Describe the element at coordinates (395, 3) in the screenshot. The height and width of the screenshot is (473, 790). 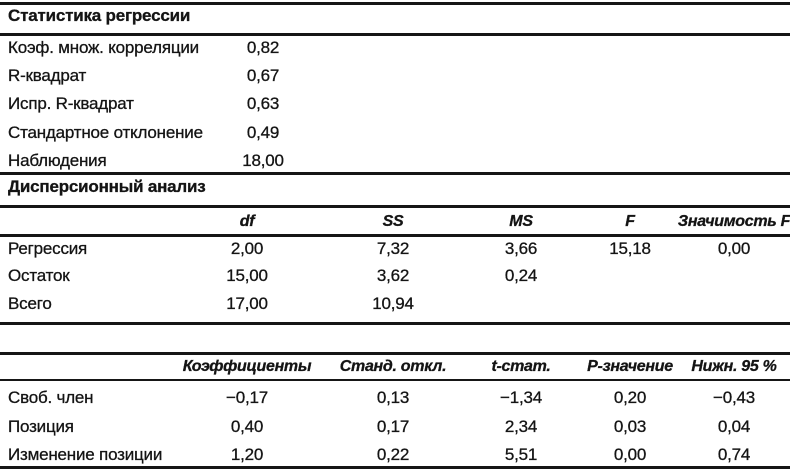
I see `rule-top` at that location.